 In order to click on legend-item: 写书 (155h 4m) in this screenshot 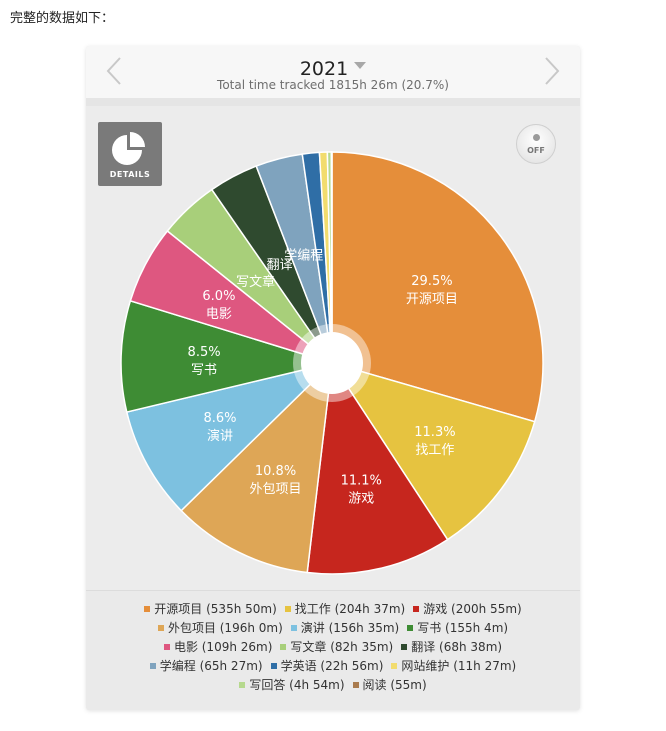, I will do `click(457, 627)`.